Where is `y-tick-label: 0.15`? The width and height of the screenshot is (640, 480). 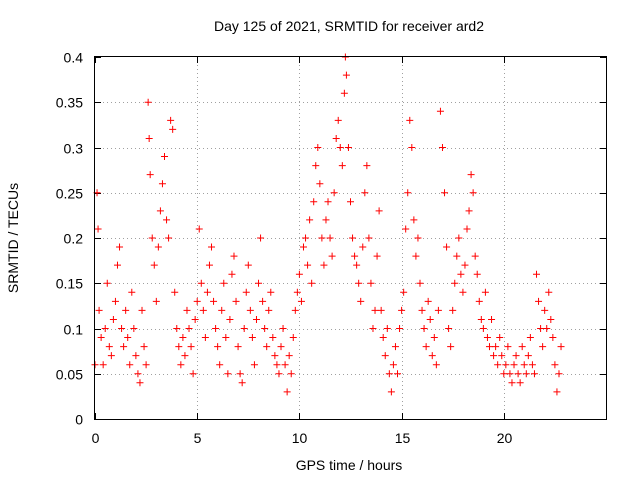
y-tick-label: 0.15 is located at coordinates (69, 284).